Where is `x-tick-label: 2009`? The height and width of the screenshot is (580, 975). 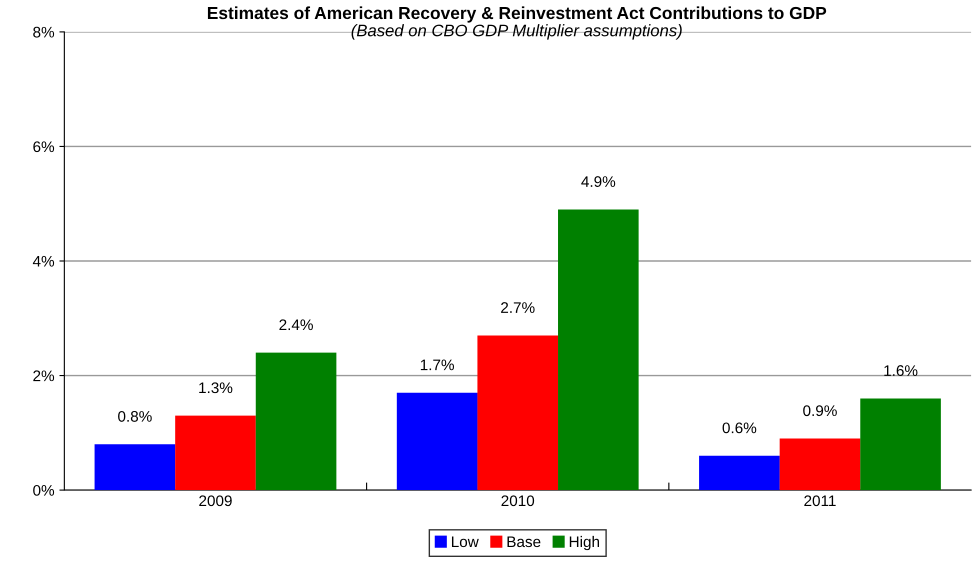
x-tick-label: 2009 is located at coordinates (215, 500).